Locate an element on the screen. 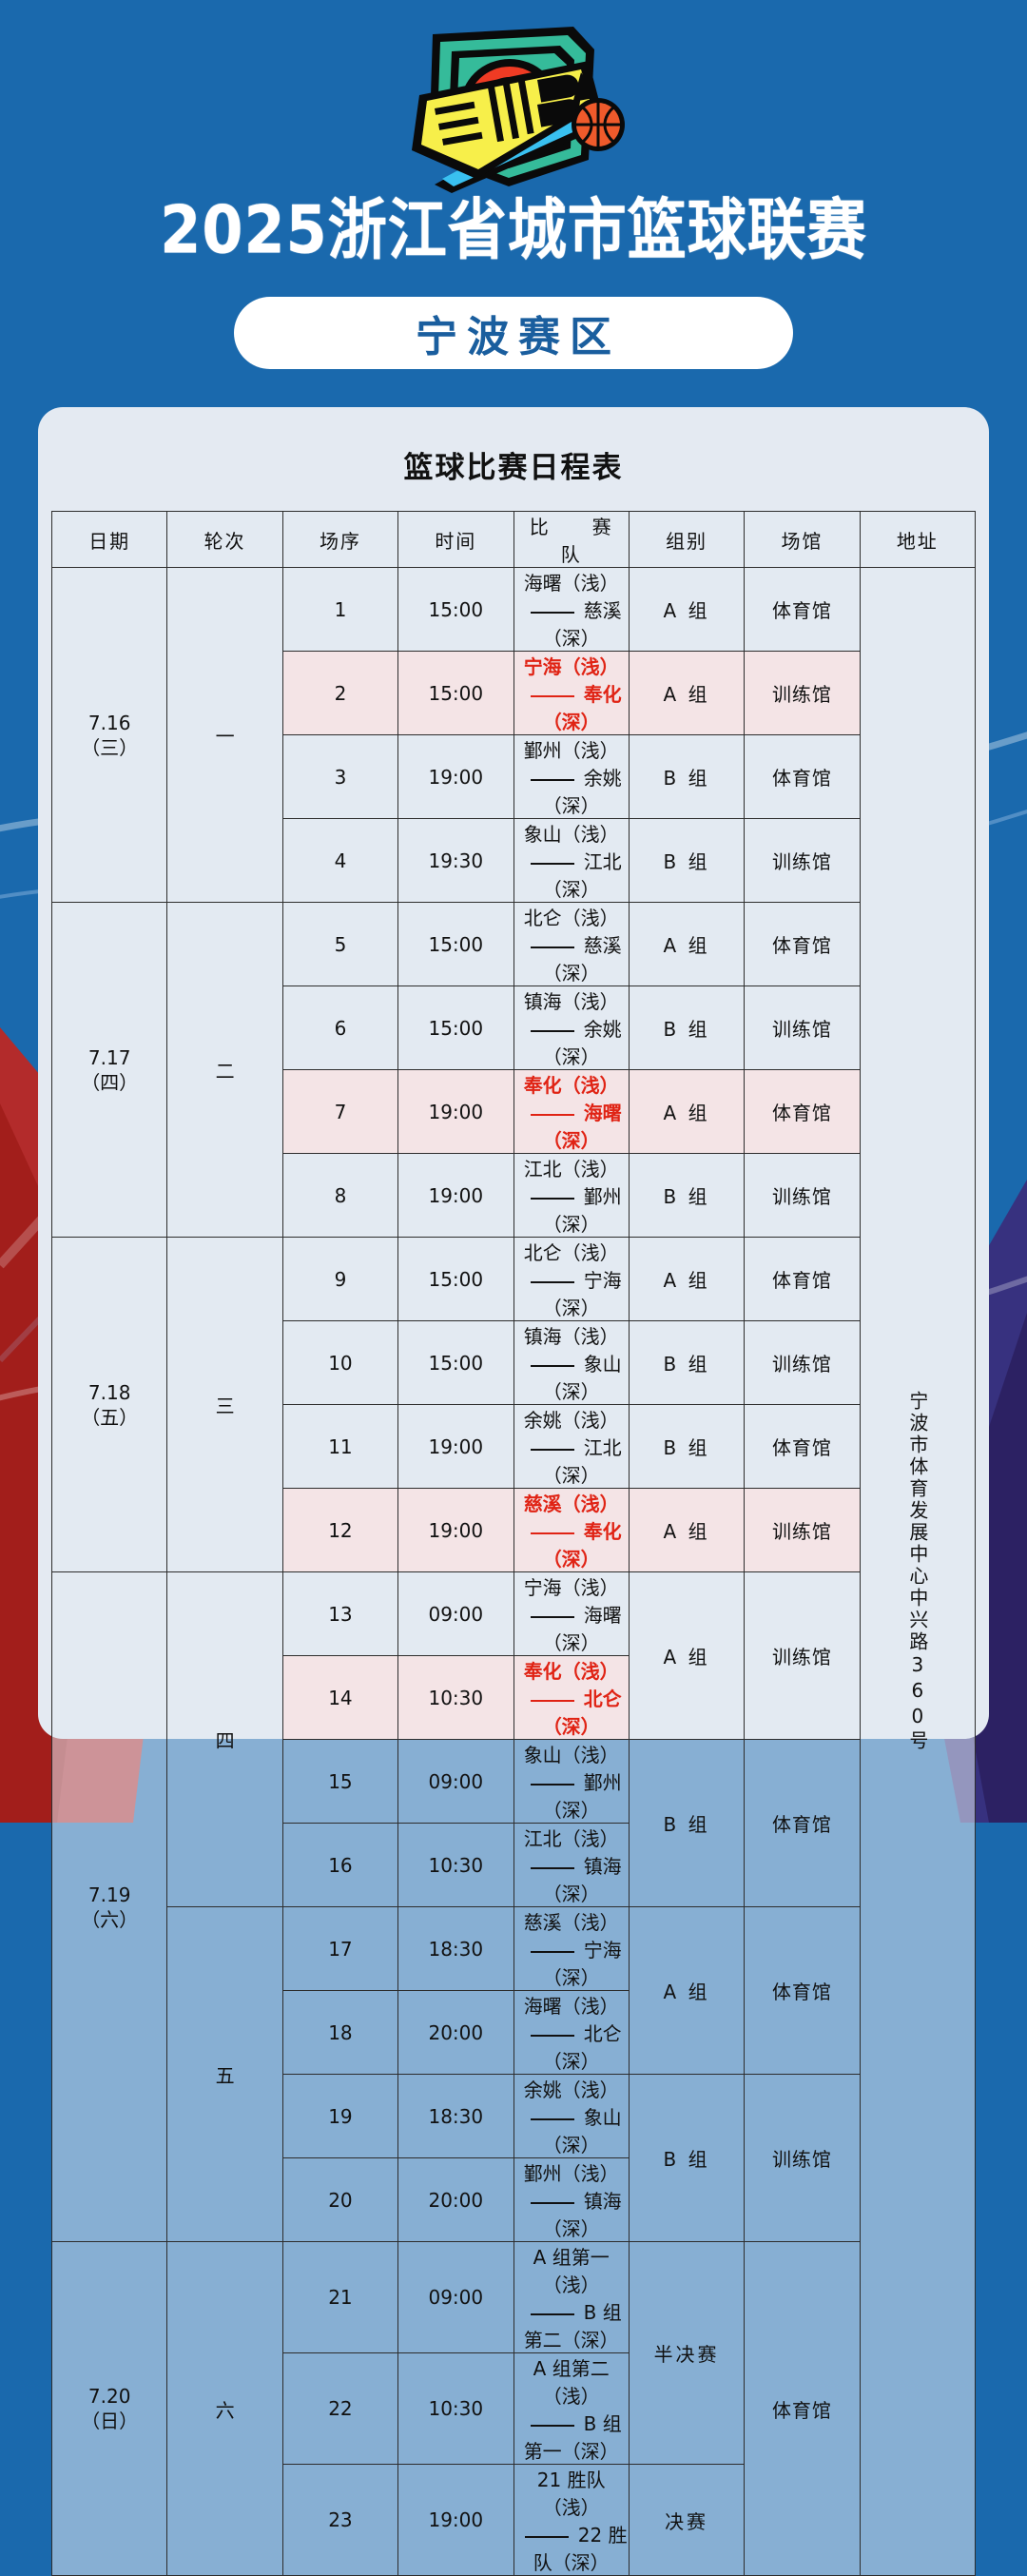 The width and height of the screenshot is (1027, 2576). cell-round: 三 is located at coordinates (224, 1405).